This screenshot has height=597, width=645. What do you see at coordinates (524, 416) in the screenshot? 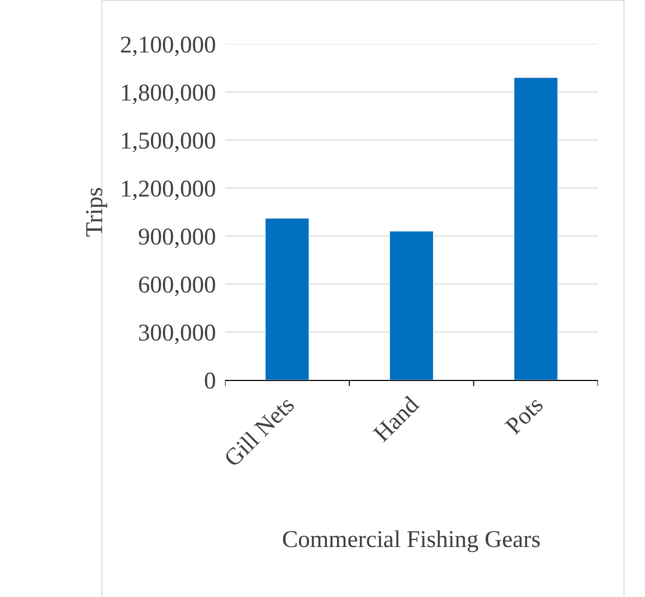
I see `x-tick-label: Pots` at bounding box center [524, 416].